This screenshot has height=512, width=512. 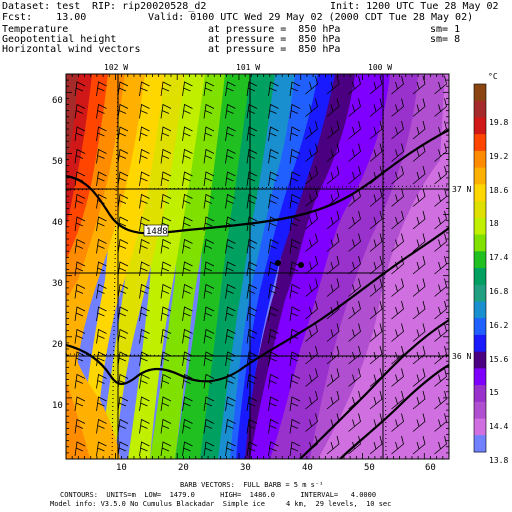 What do you see at coordinates (462, 356) in the screenshot?
I see `lat-label-36n: 36 N` at bounding box center [462, 356].